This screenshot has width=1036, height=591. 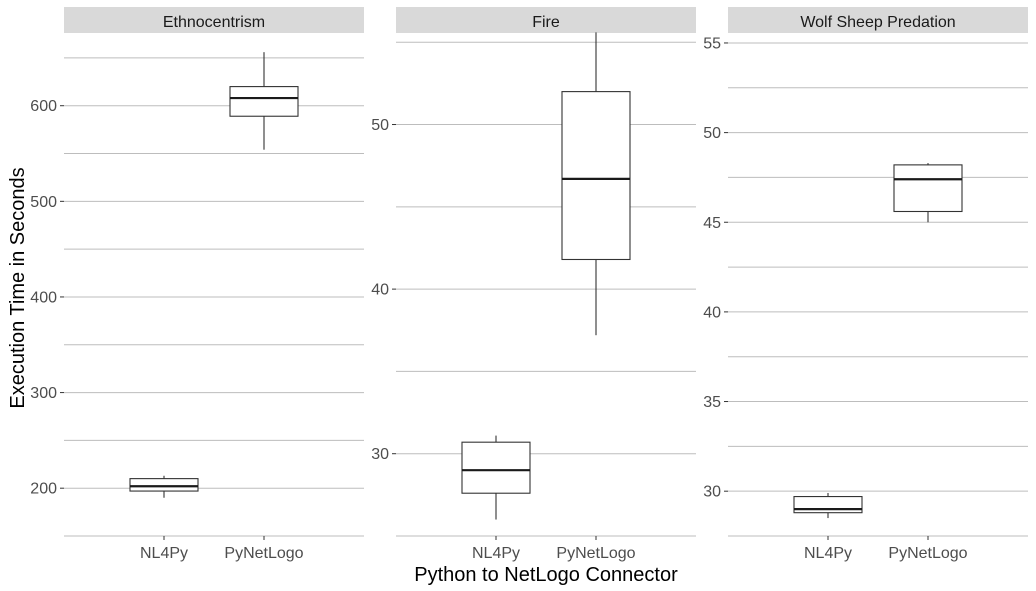 What do you see at coordinates (712, 402) in the screenshot?
I see `y-tick-label: 35` at bounding box center [712, 402].